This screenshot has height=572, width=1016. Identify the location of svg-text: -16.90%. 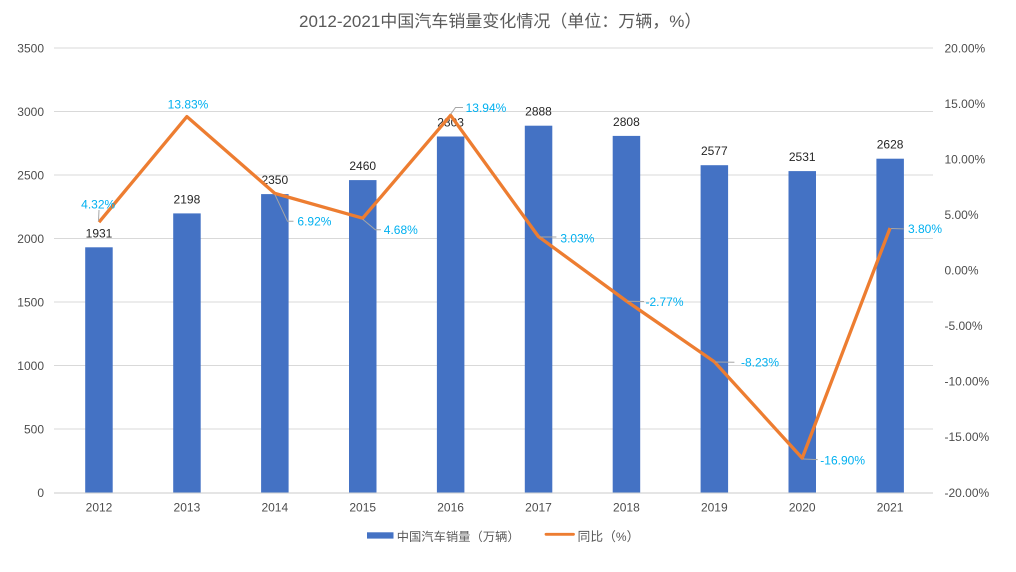
(842, 461).